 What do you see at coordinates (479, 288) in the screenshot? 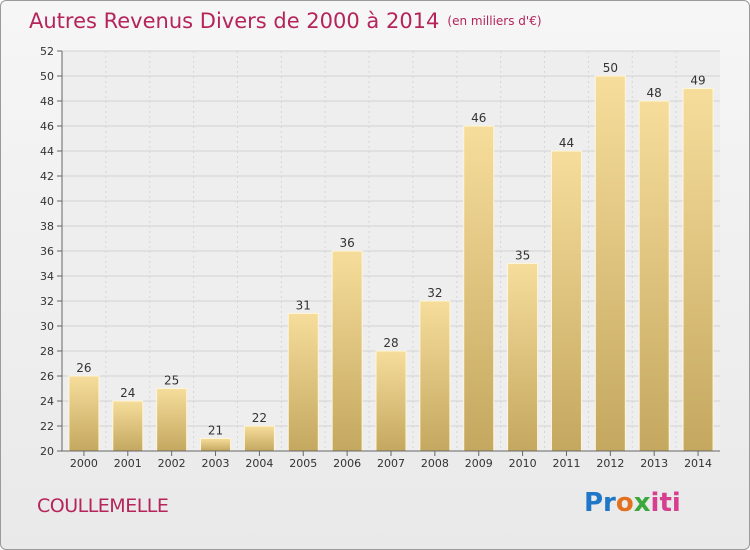
I see `bar-2009` at bounding box center [479, 288].